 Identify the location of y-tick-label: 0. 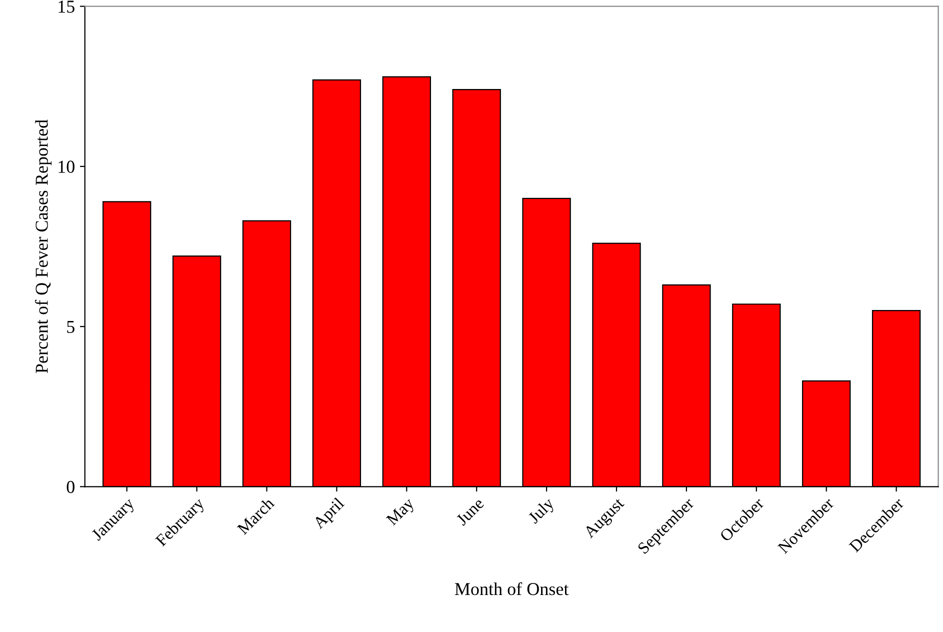
(70, 487).